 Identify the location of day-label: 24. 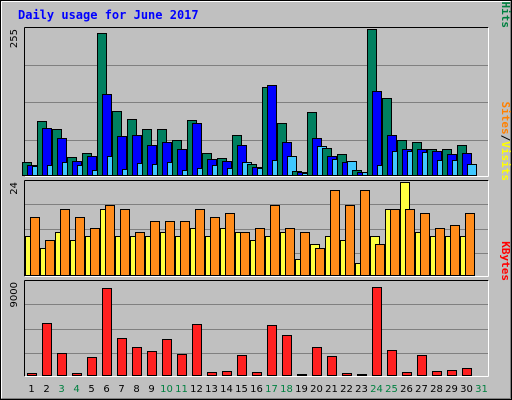
(376, 389).